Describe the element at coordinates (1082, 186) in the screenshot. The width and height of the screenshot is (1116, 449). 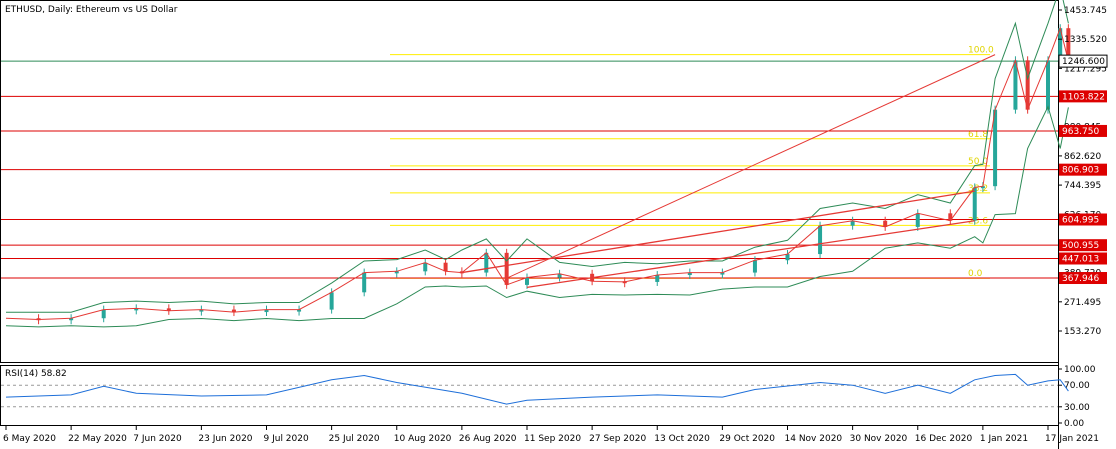
I see `y-tick-label: 744.395` at that location.